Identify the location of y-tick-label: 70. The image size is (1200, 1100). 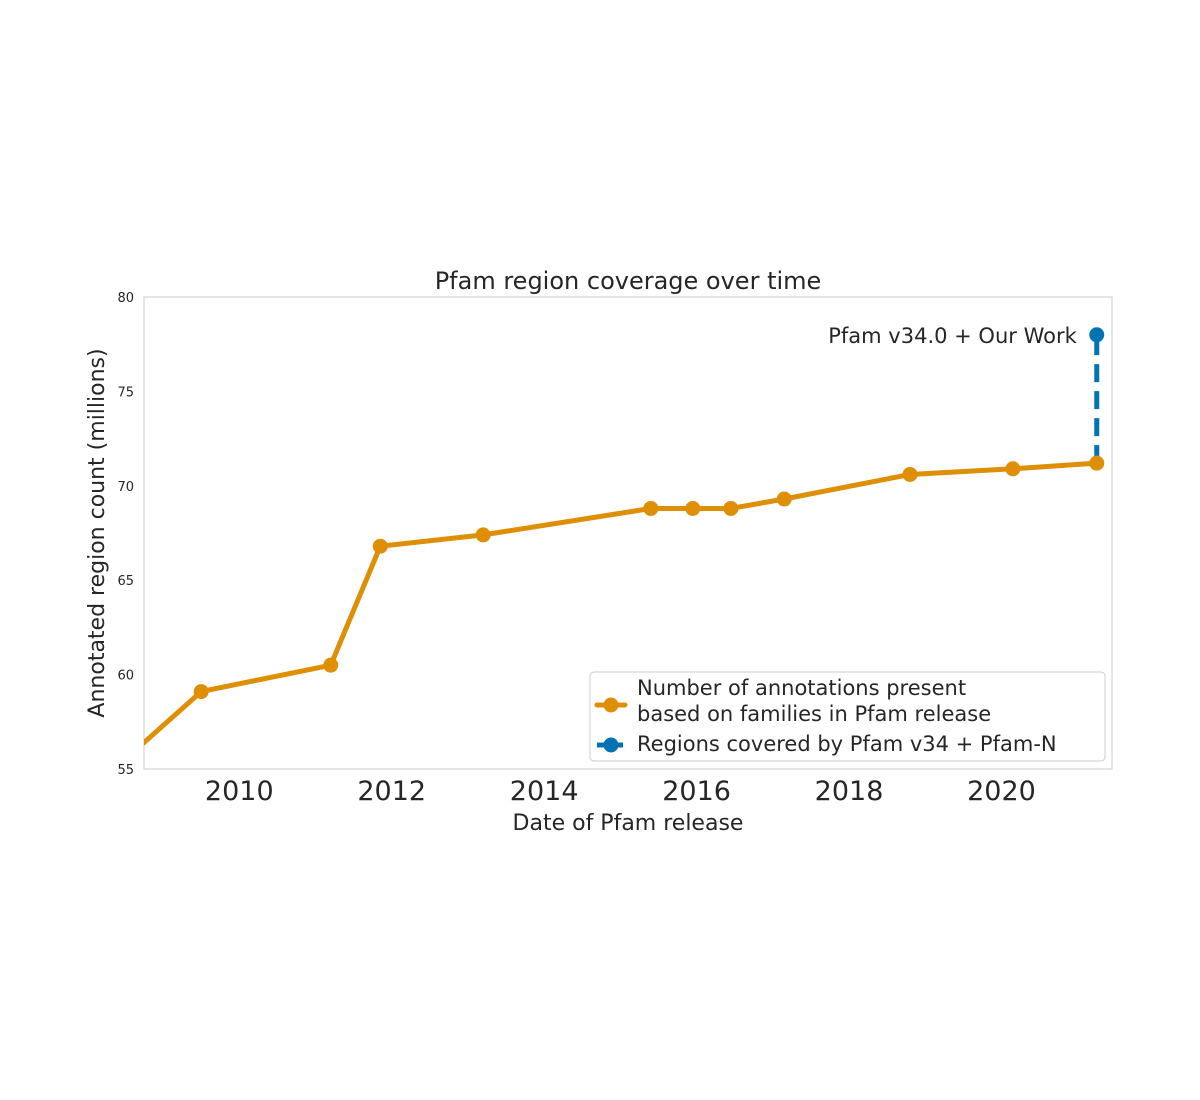
(125, 487).